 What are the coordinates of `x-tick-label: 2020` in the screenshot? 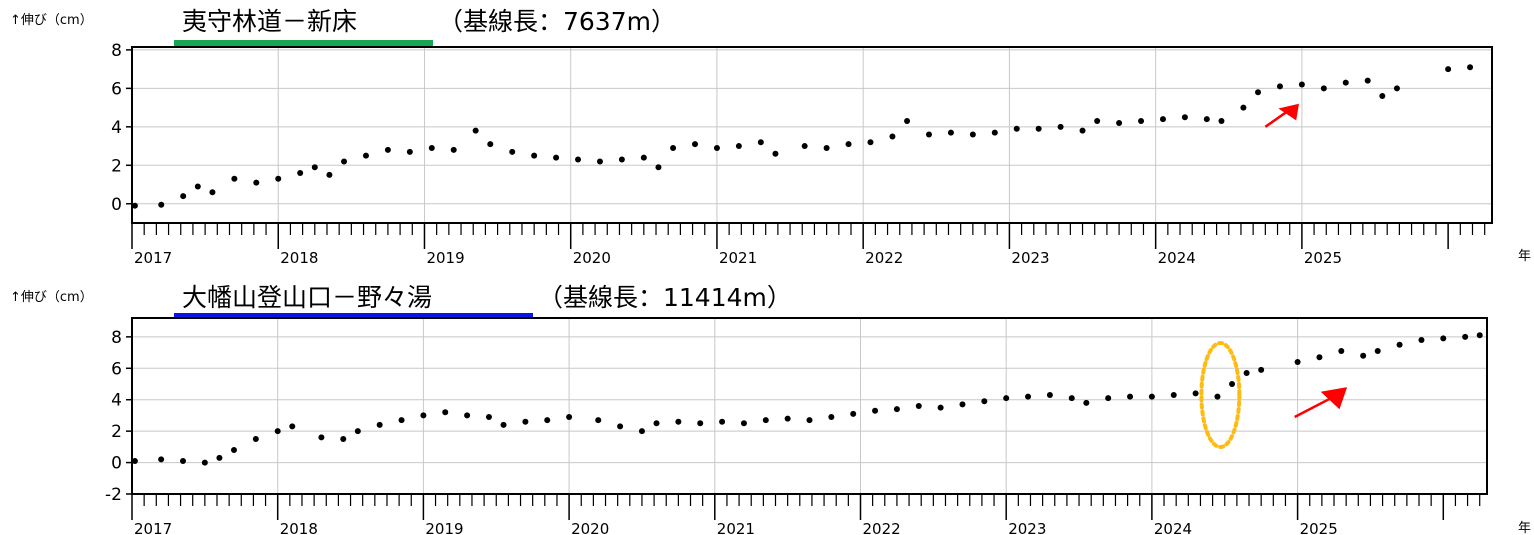 It's located at (592, 258).